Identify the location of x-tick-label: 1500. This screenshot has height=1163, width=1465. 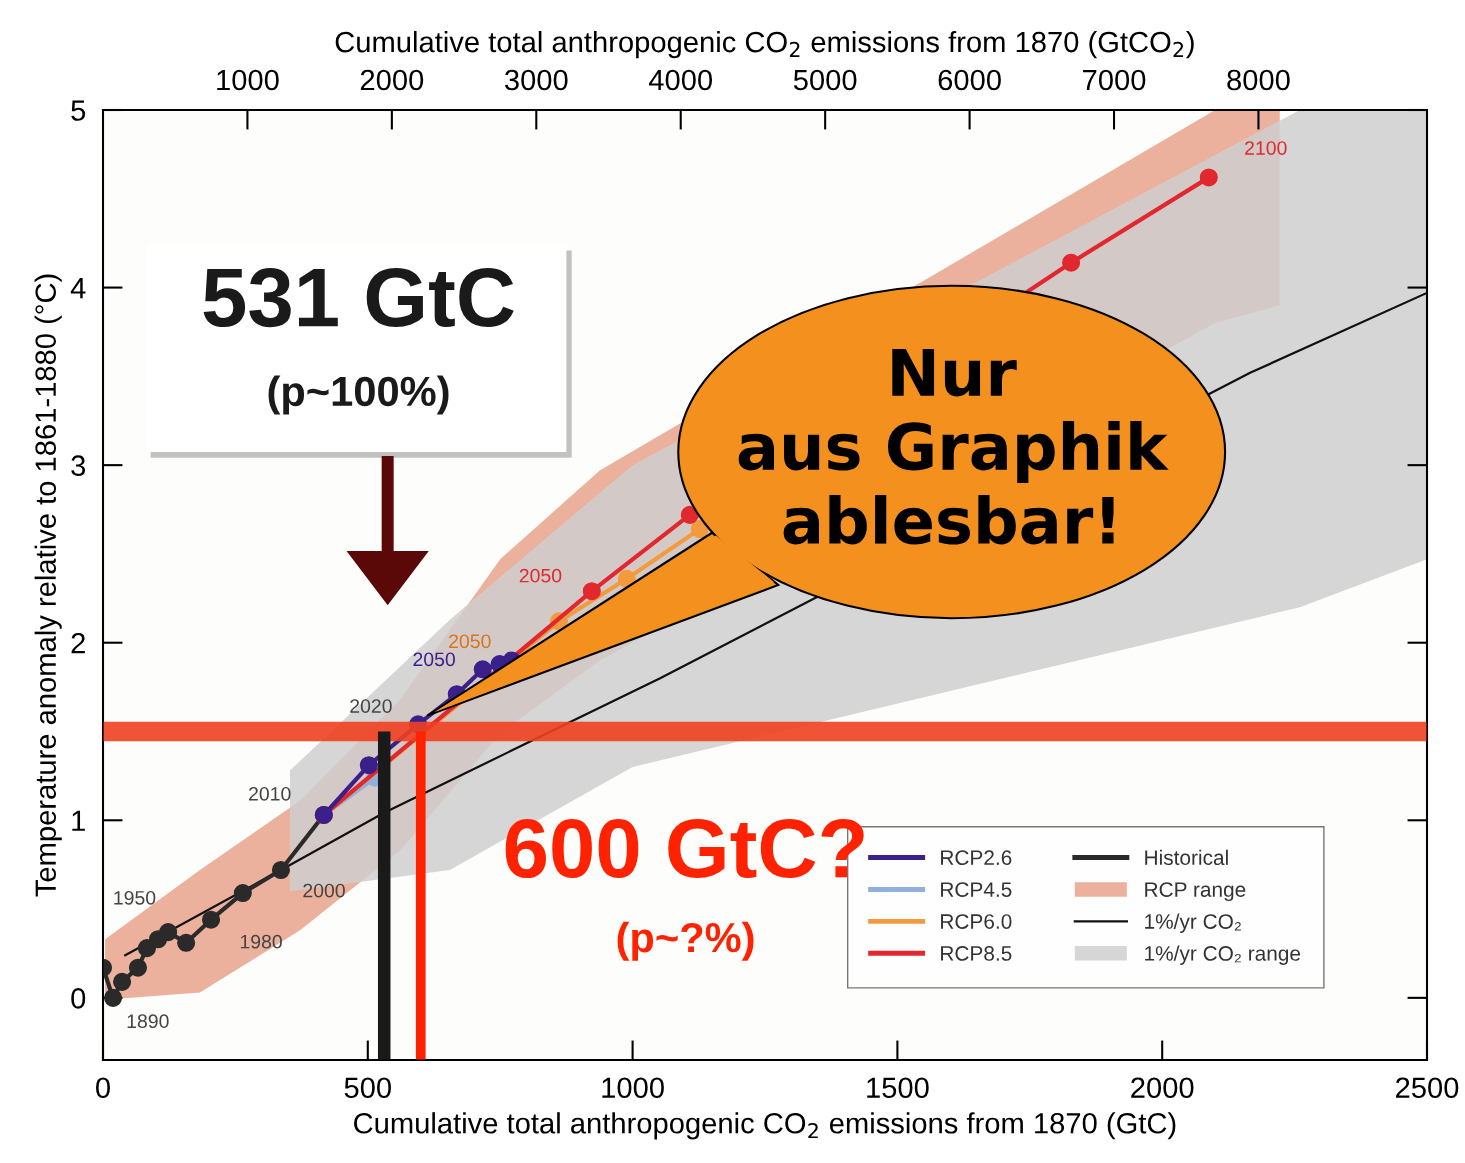
(898, 1088).